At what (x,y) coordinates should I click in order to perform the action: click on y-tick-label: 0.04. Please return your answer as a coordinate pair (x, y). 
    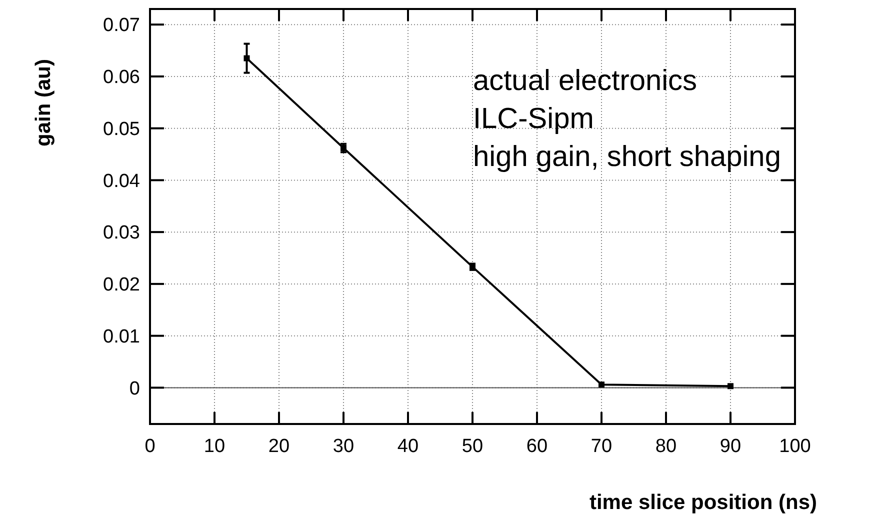
    Looking at the image, I should click on (121, 181).